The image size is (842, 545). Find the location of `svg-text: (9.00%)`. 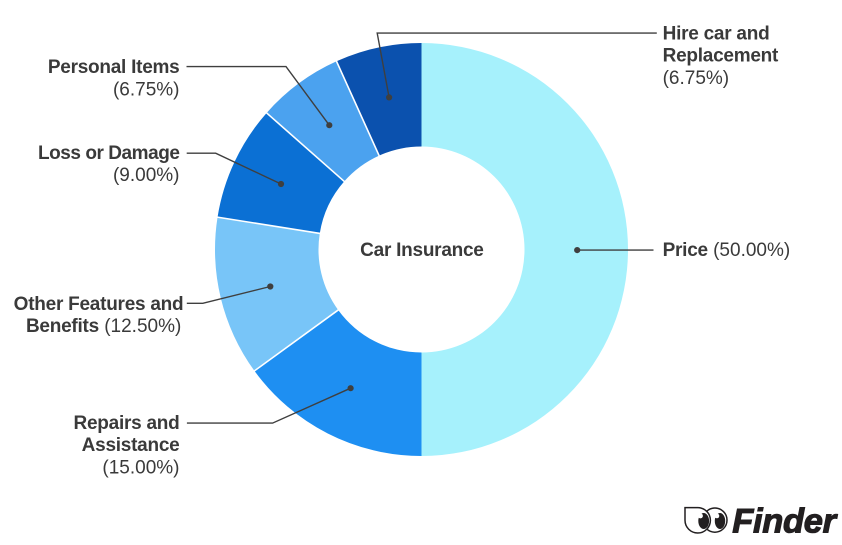

svg-text: (9.00%) is located at coordinates (146, 175).